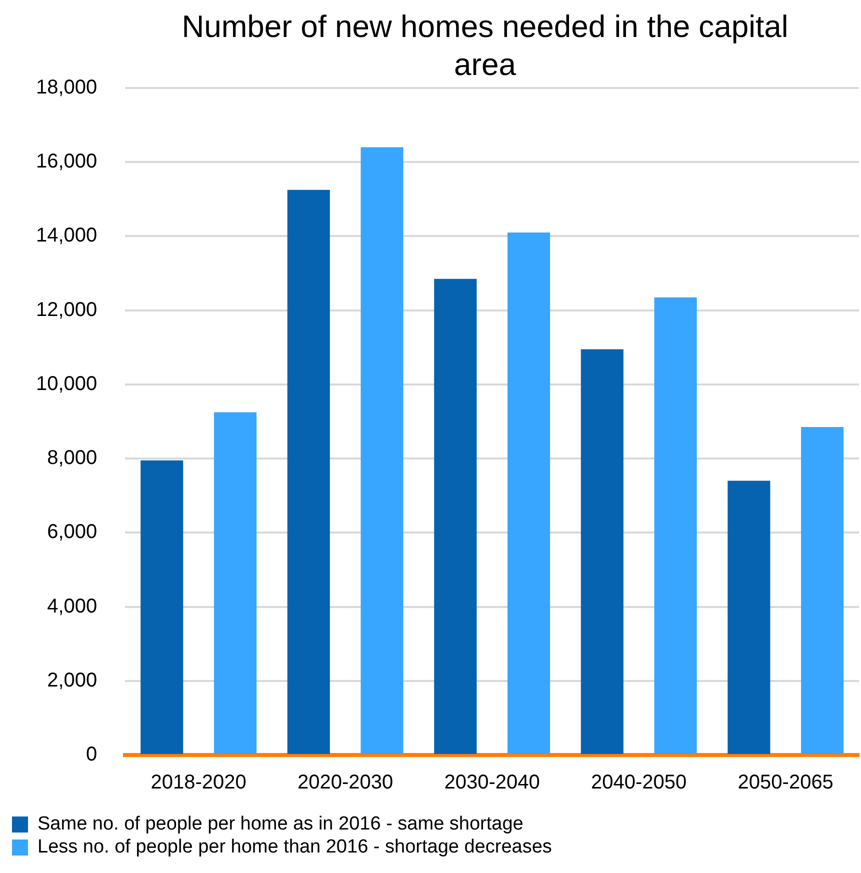 The width and height of the screenshot is (861, 873). Describe the element at coordinates (72, 606) in the screenshot. I see `y-tick-label: 4,000` at that location.